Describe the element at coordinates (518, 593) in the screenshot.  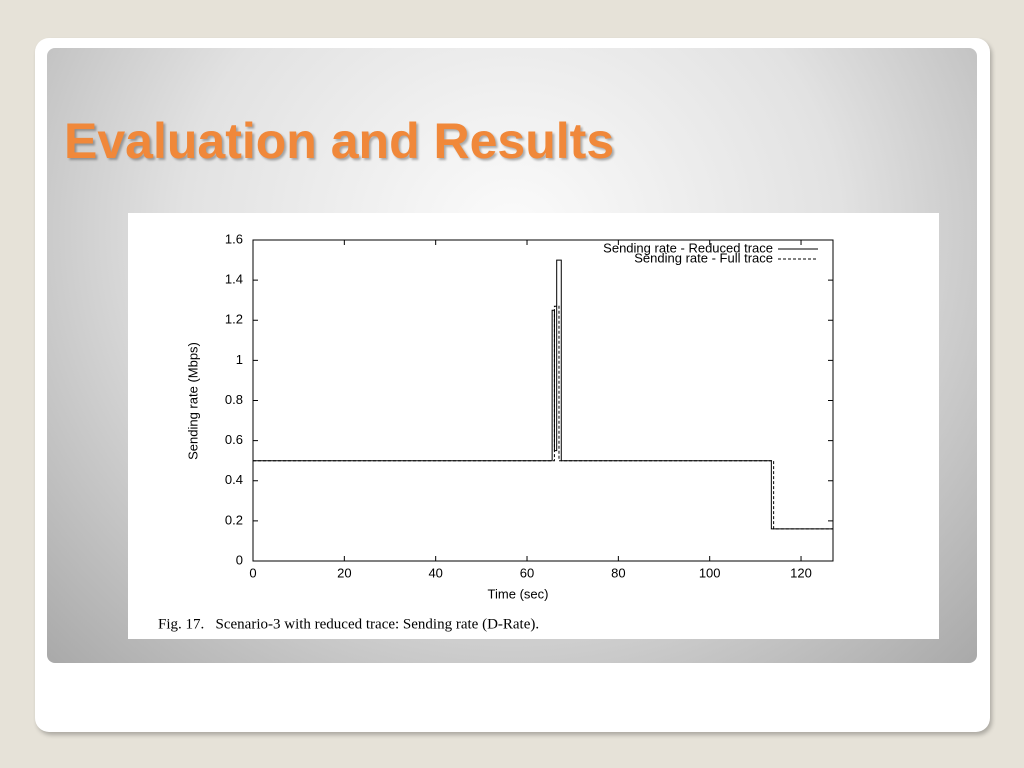
I see `x-axis-label: Time (sec)` at that location.